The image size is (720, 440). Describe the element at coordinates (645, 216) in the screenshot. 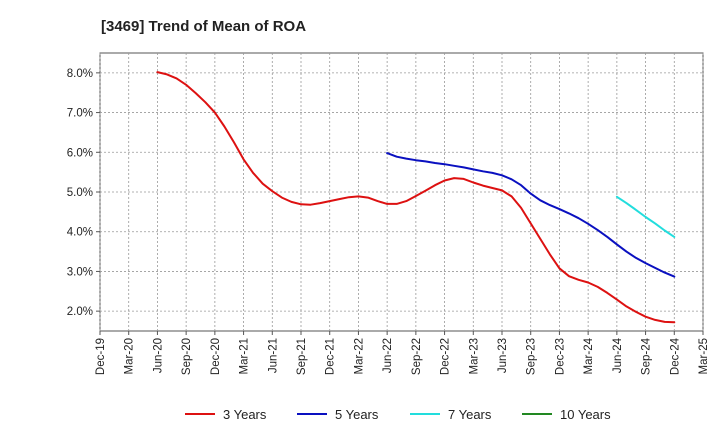

I see `series-line-7-years` at that location.